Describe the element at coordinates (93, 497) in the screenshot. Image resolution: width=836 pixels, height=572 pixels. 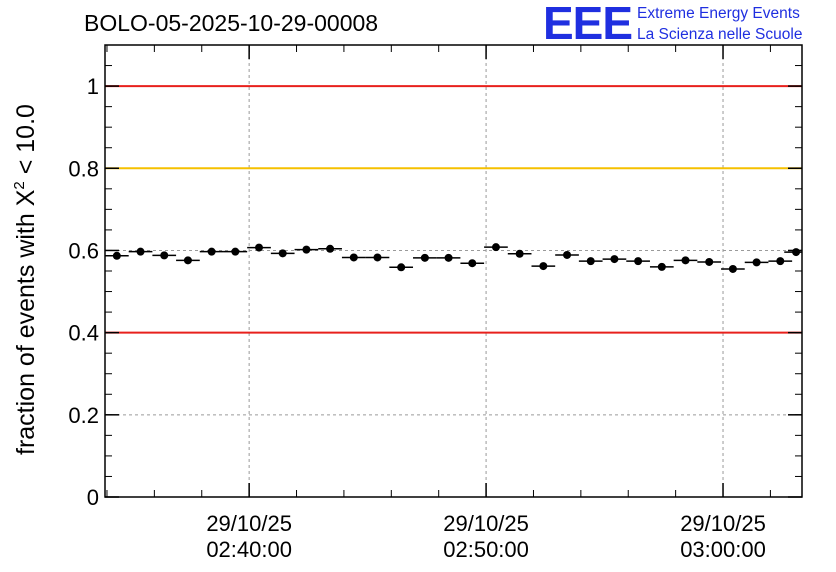
I see `y-tick-label: 0` at that location.